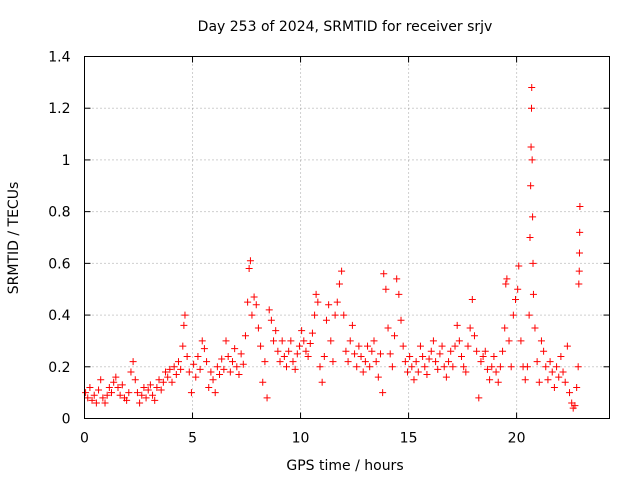  I want to click on y-tick-label: 1, so click(66, 161).